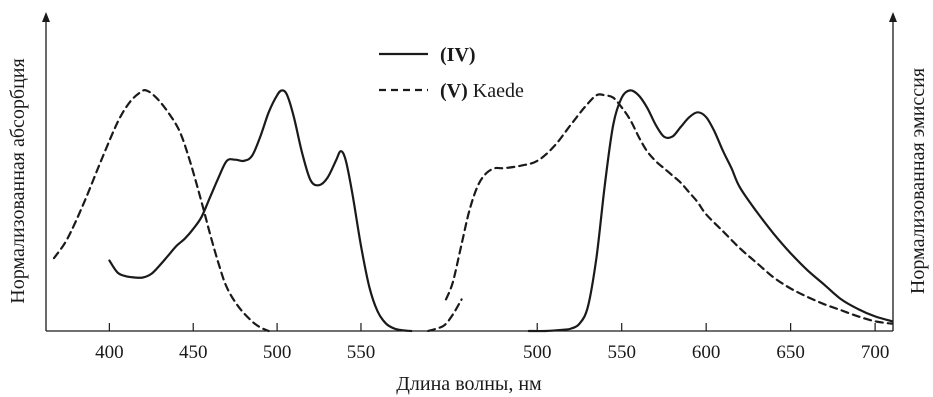 The height and width of the screenshot is (397, 933). I want to click on legend-label-iv-bold: (IV), so click(458, 55).